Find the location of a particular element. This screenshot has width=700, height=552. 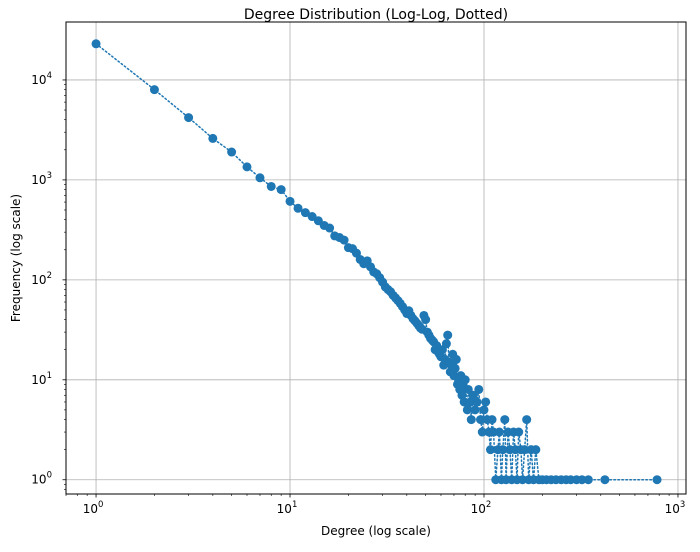

y-tick-label: 10⁴ is located at coordinates (41, 79).